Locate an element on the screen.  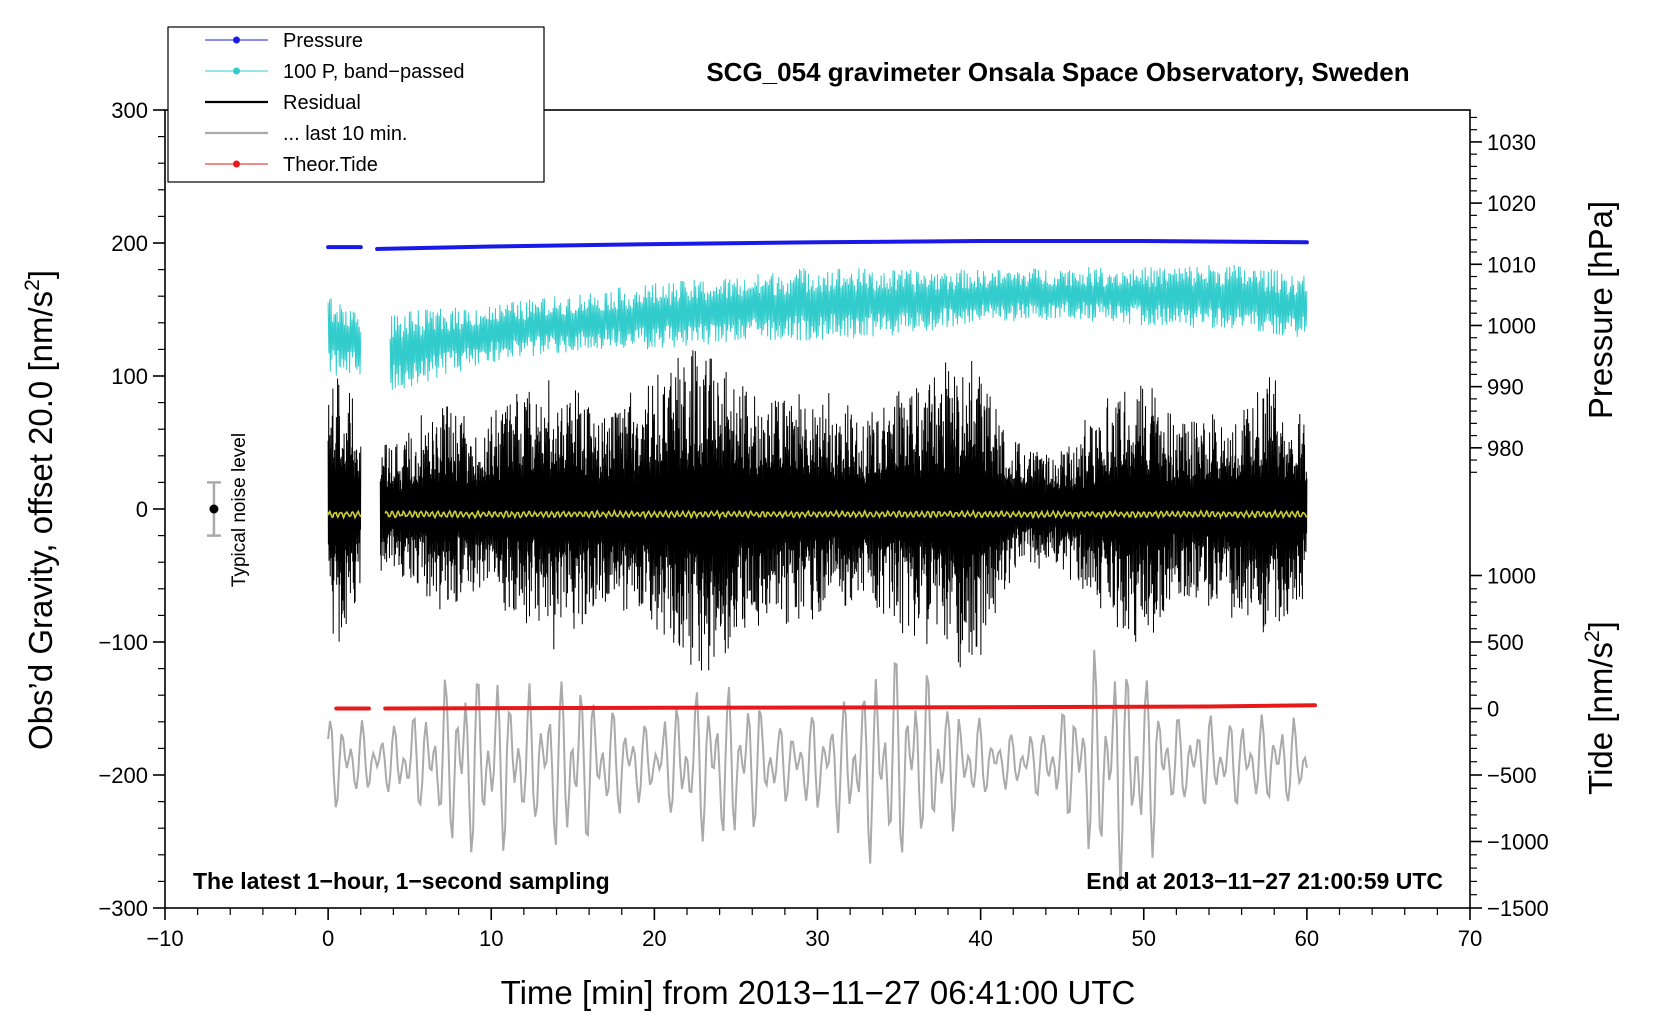
y-axis-left-title-sup: 2 is located at coordinates (32, 285).